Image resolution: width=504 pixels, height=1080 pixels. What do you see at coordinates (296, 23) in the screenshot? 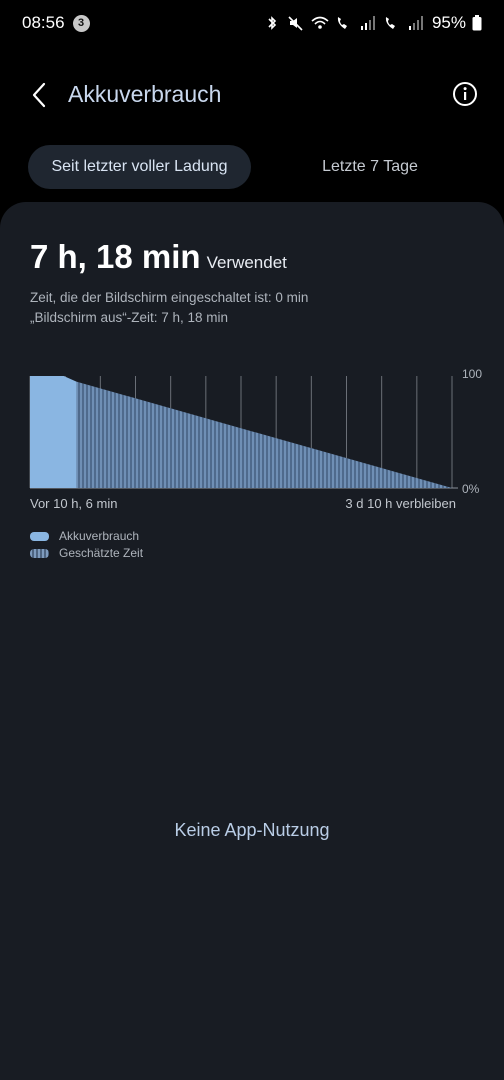
I see `mute-icon` at bounding box center [296, 23].